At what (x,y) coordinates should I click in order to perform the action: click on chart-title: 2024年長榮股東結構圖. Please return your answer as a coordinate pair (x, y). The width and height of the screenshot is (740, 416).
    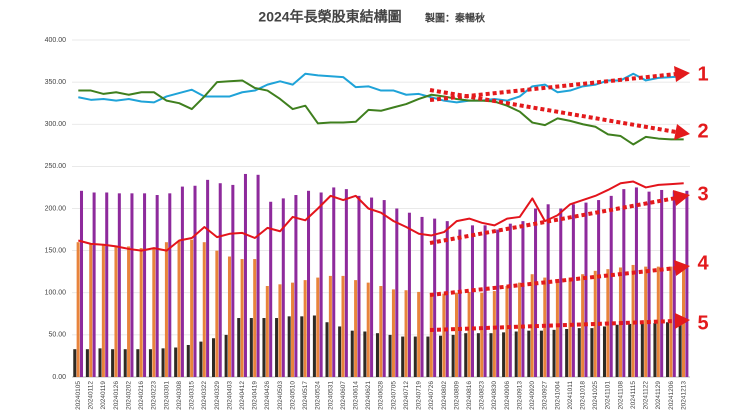
    Looking at the image, I should click on (329, 17).